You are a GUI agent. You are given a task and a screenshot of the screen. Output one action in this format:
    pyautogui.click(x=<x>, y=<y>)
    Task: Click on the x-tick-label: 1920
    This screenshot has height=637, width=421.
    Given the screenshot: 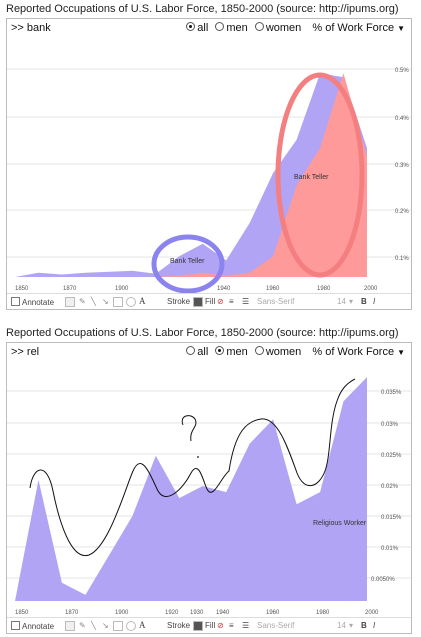 What is the action you would take?
    pyautogui.click(x=172, y=613)
    